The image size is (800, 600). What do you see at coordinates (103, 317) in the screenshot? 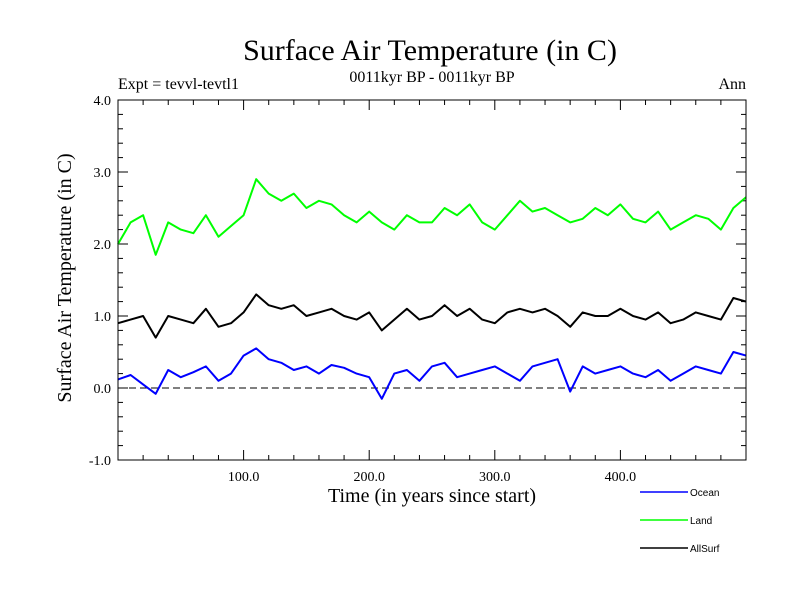
I see `y-tick-label: 1.0` at bounding box center [103, 317].